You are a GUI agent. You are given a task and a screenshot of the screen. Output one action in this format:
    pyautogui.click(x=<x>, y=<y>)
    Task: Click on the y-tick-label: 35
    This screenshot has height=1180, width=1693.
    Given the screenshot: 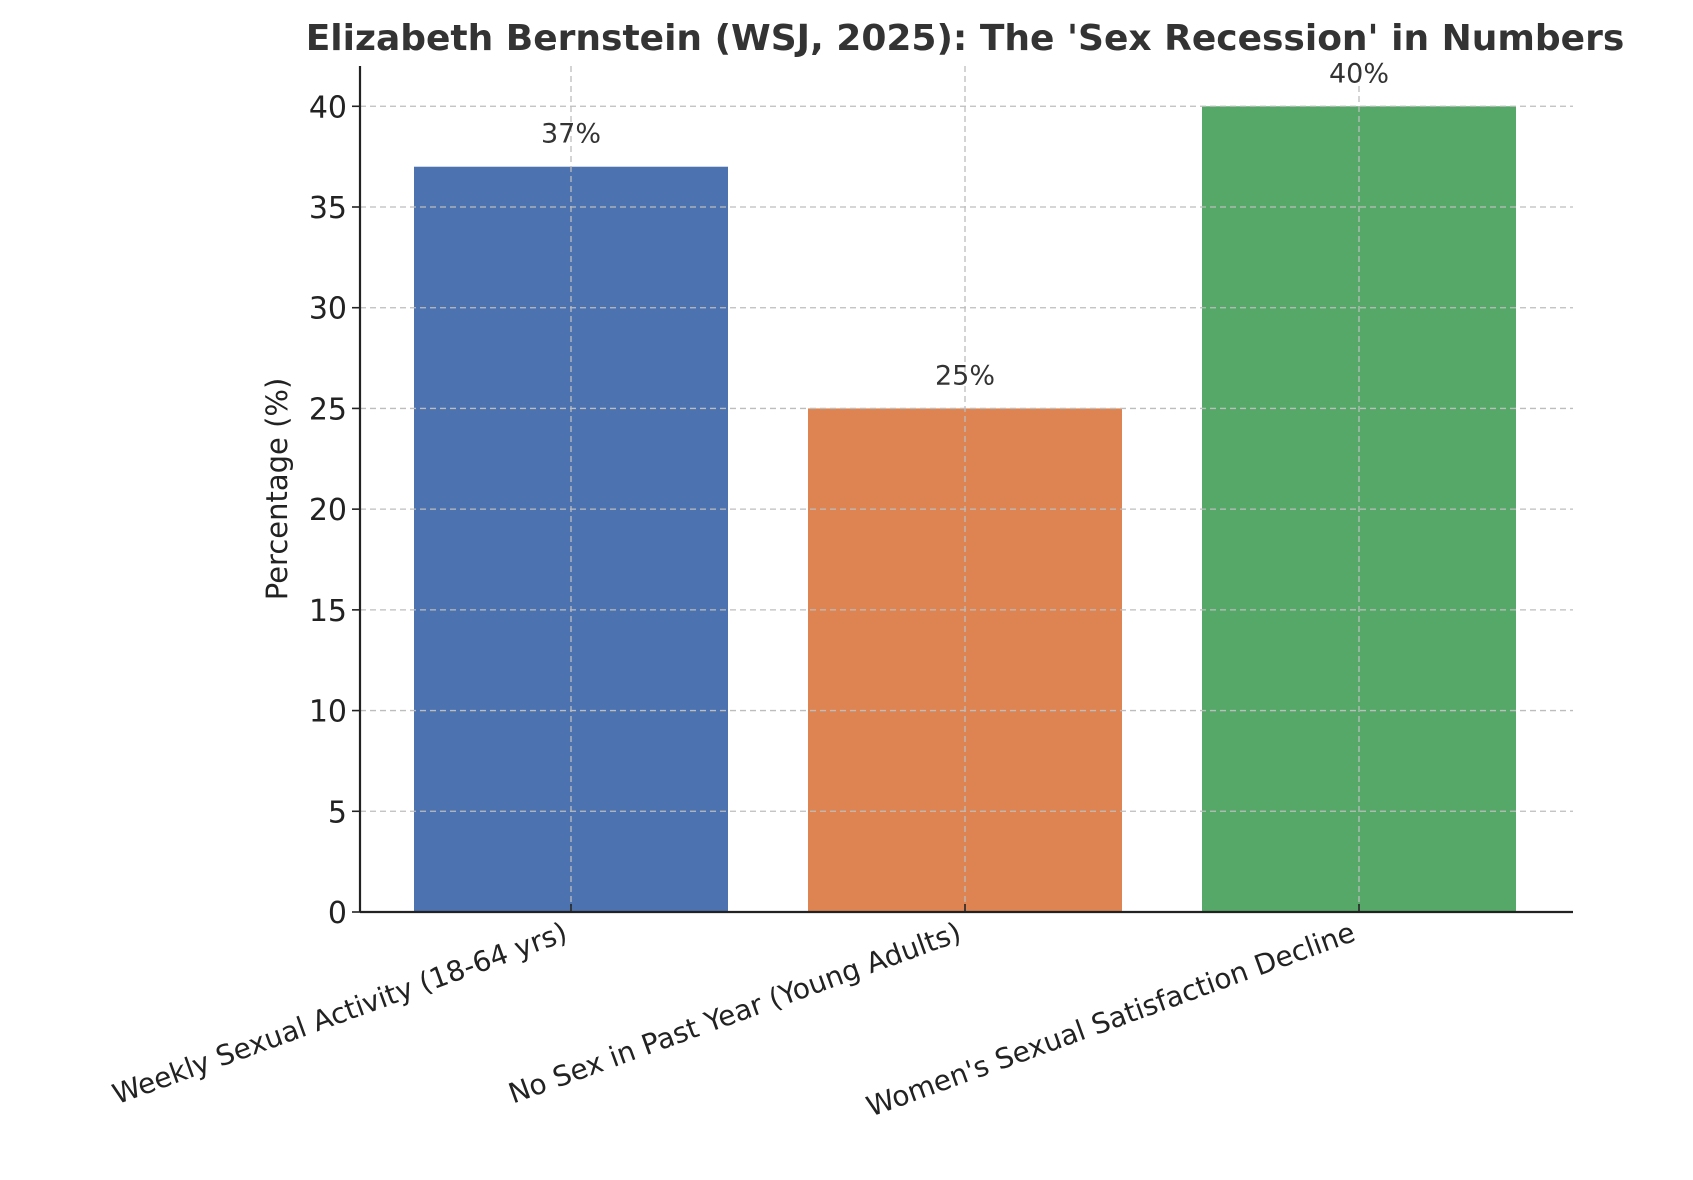 What is the action you would take?
    pyautogui.click(x=328, y=208)
    